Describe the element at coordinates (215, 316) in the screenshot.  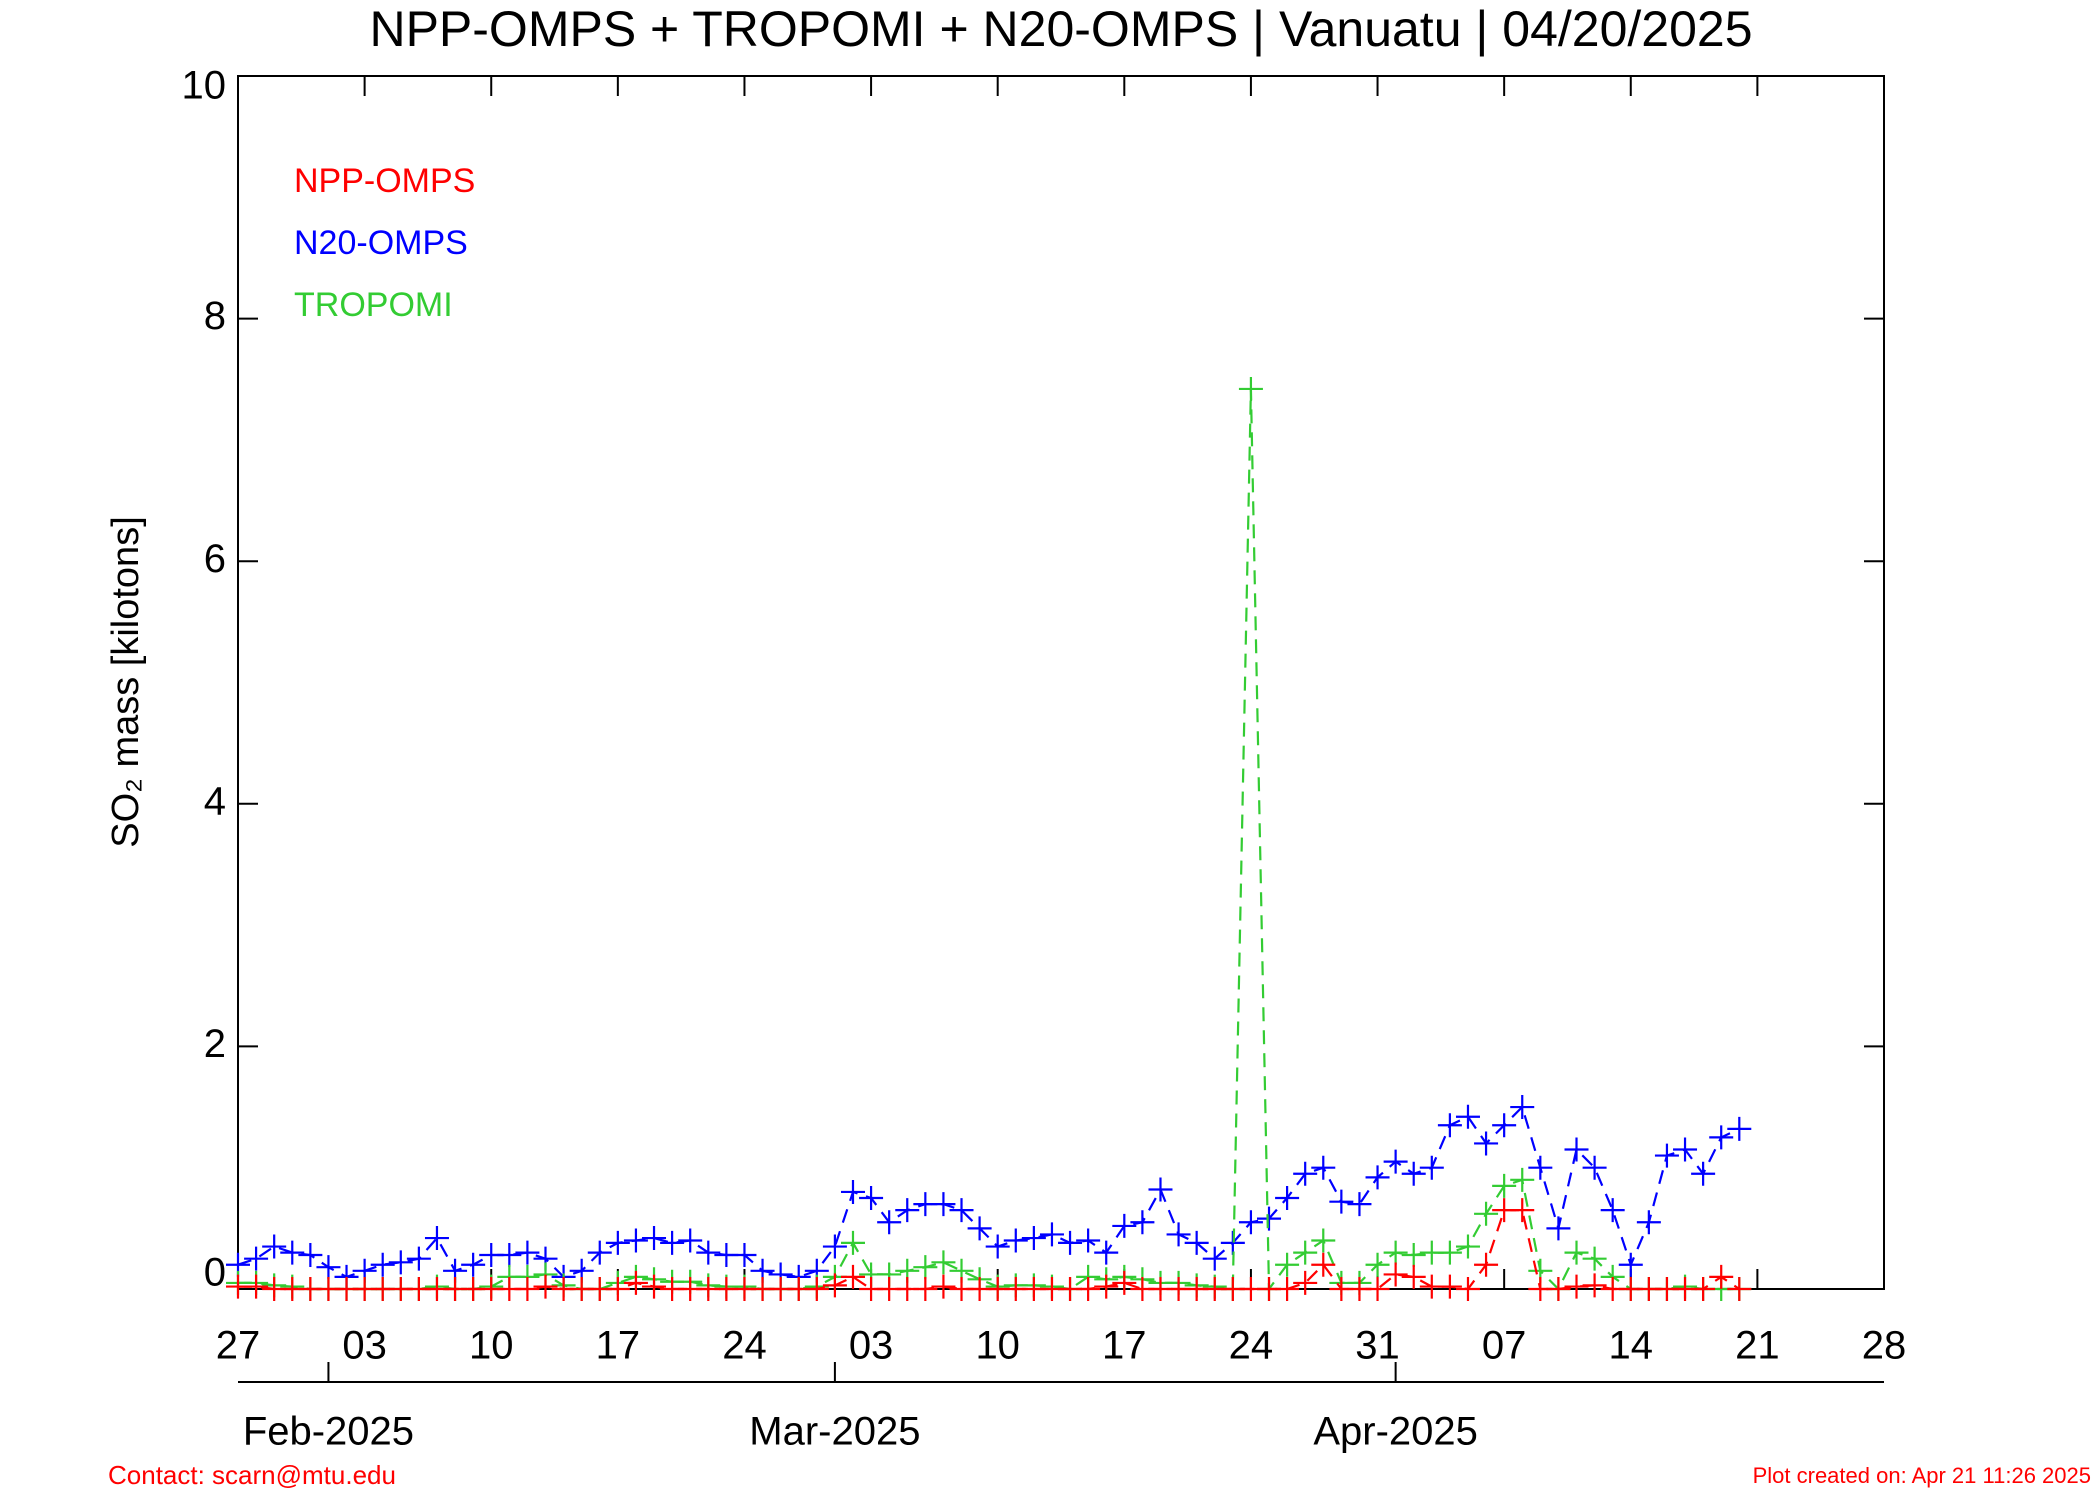
I see `y-tick-label: 8` at that location.